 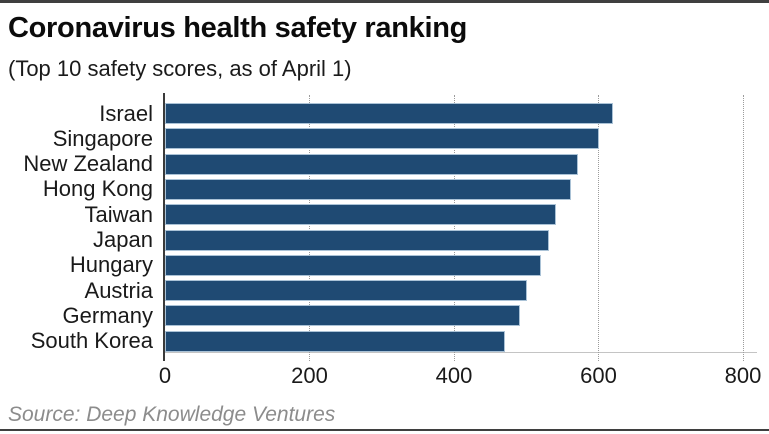 I want to click on bar-israel, so click(x=389, y=113).